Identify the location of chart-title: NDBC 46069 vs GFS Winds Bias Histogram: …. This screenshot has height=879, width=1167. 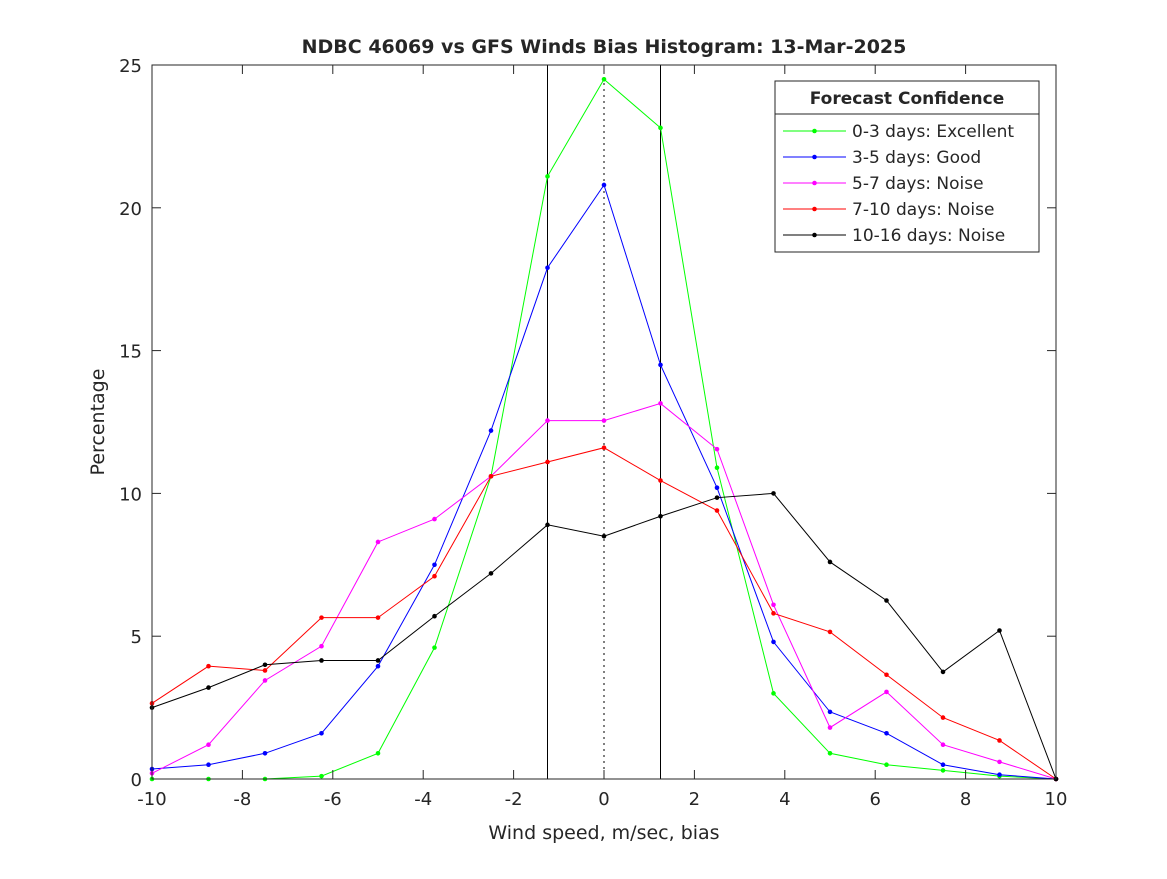
(604, 47).